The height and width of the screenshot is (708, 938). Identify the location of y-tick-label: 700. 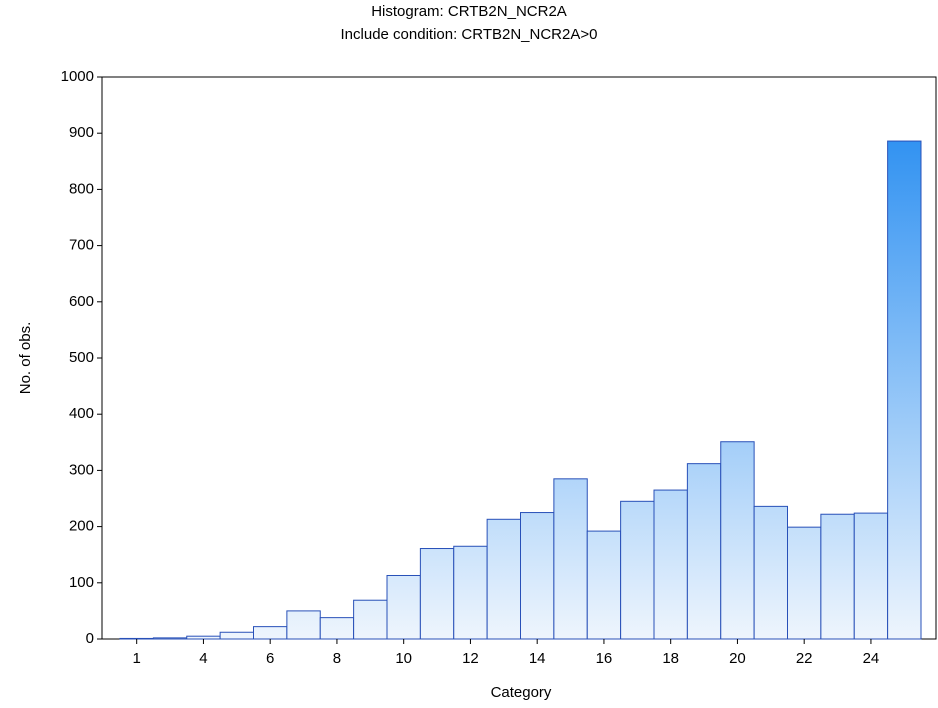
(81, 245).